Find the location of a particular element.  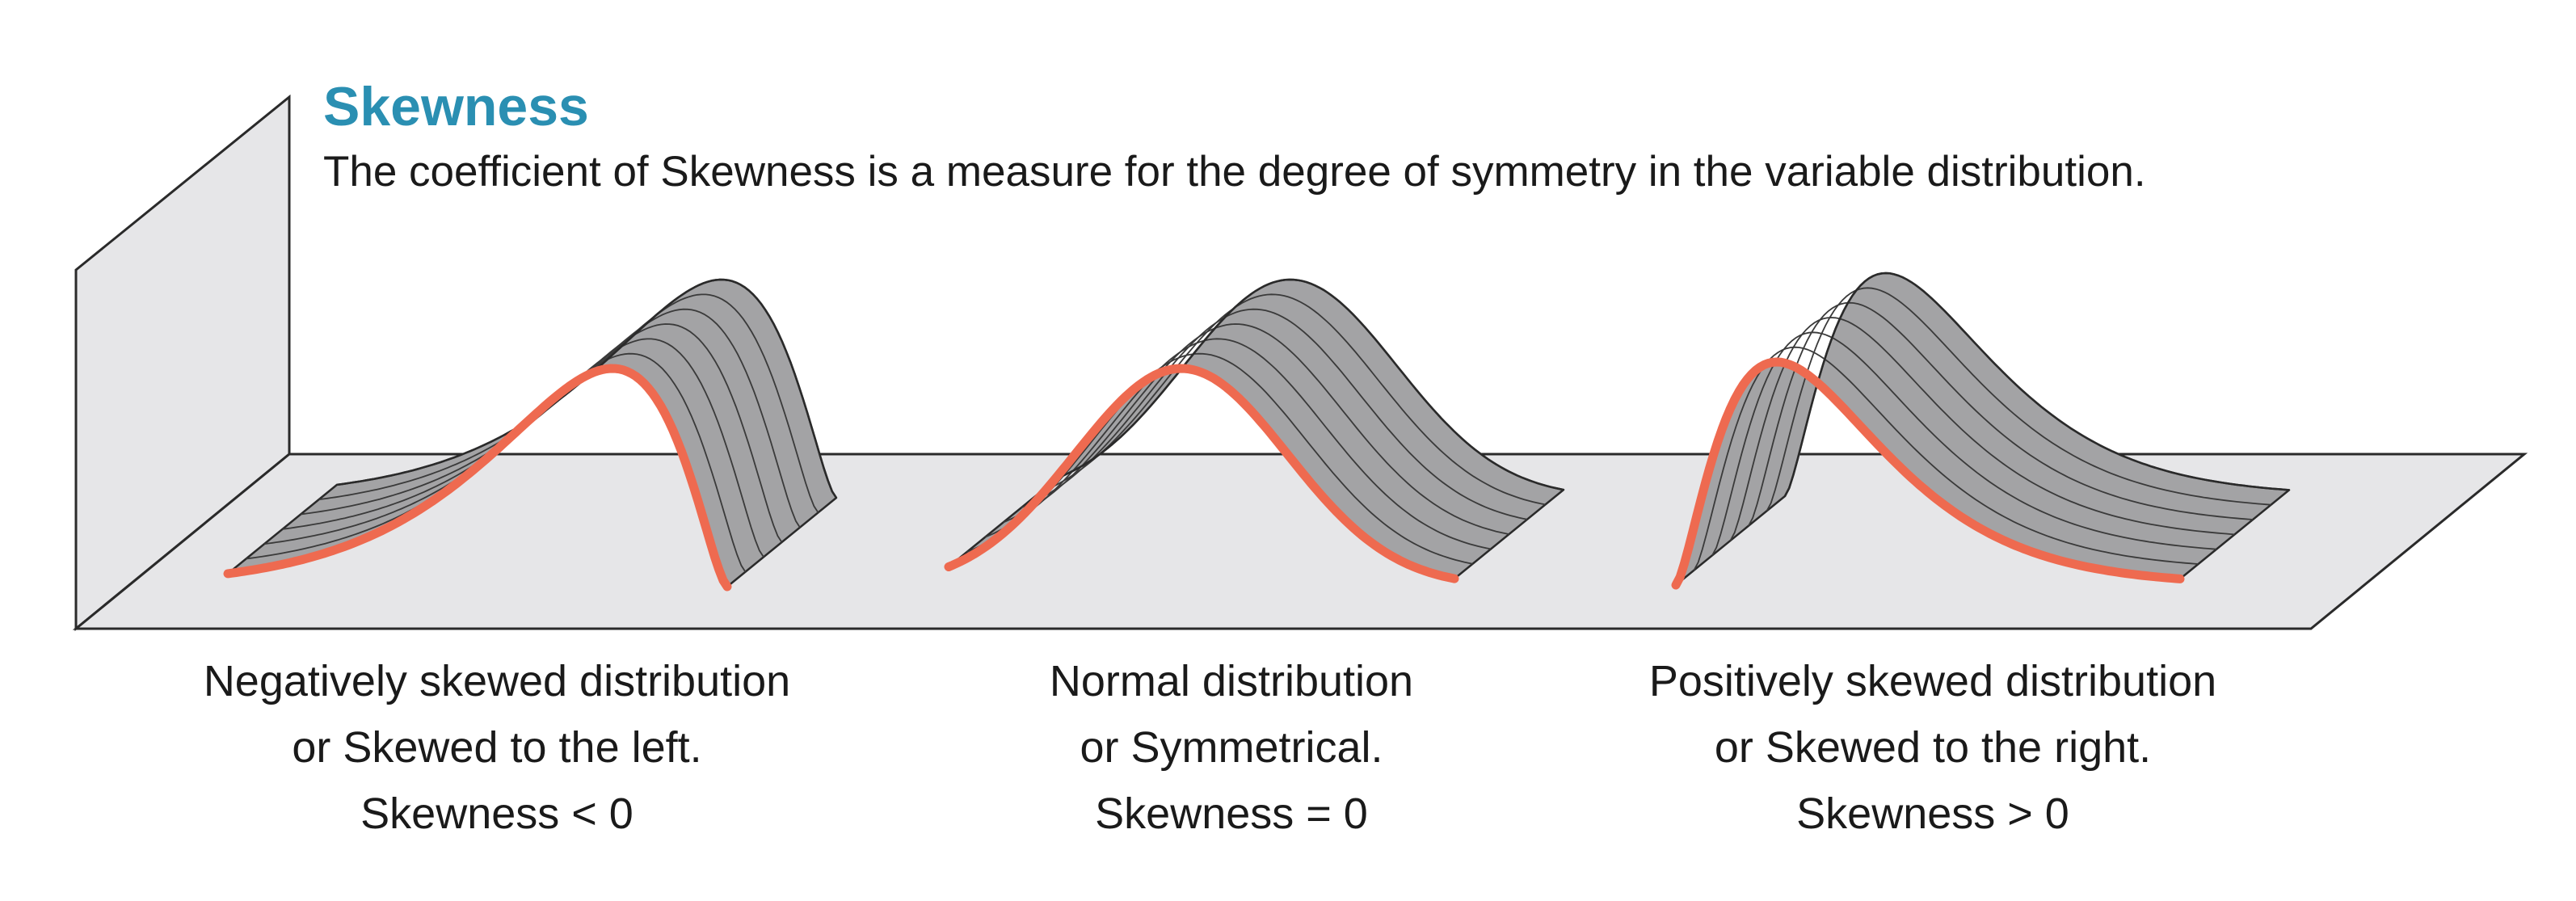

caption-positive-line2: or Skewed to the right. is located at coordinates (1933, 747).